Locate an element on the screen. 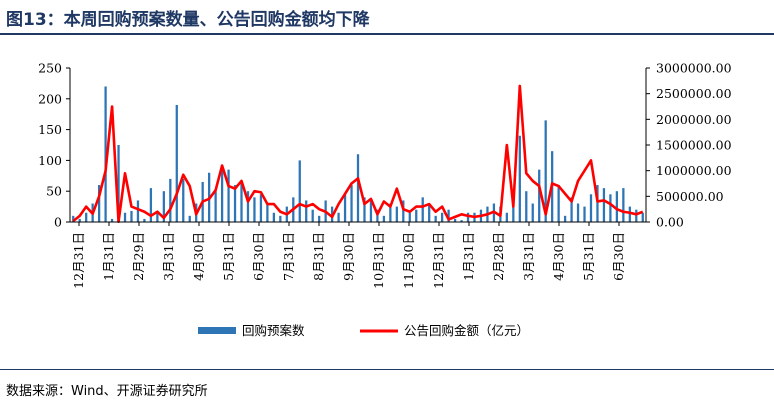  right-tick-label: 1000000.00 is located at coordinates (694, 170).